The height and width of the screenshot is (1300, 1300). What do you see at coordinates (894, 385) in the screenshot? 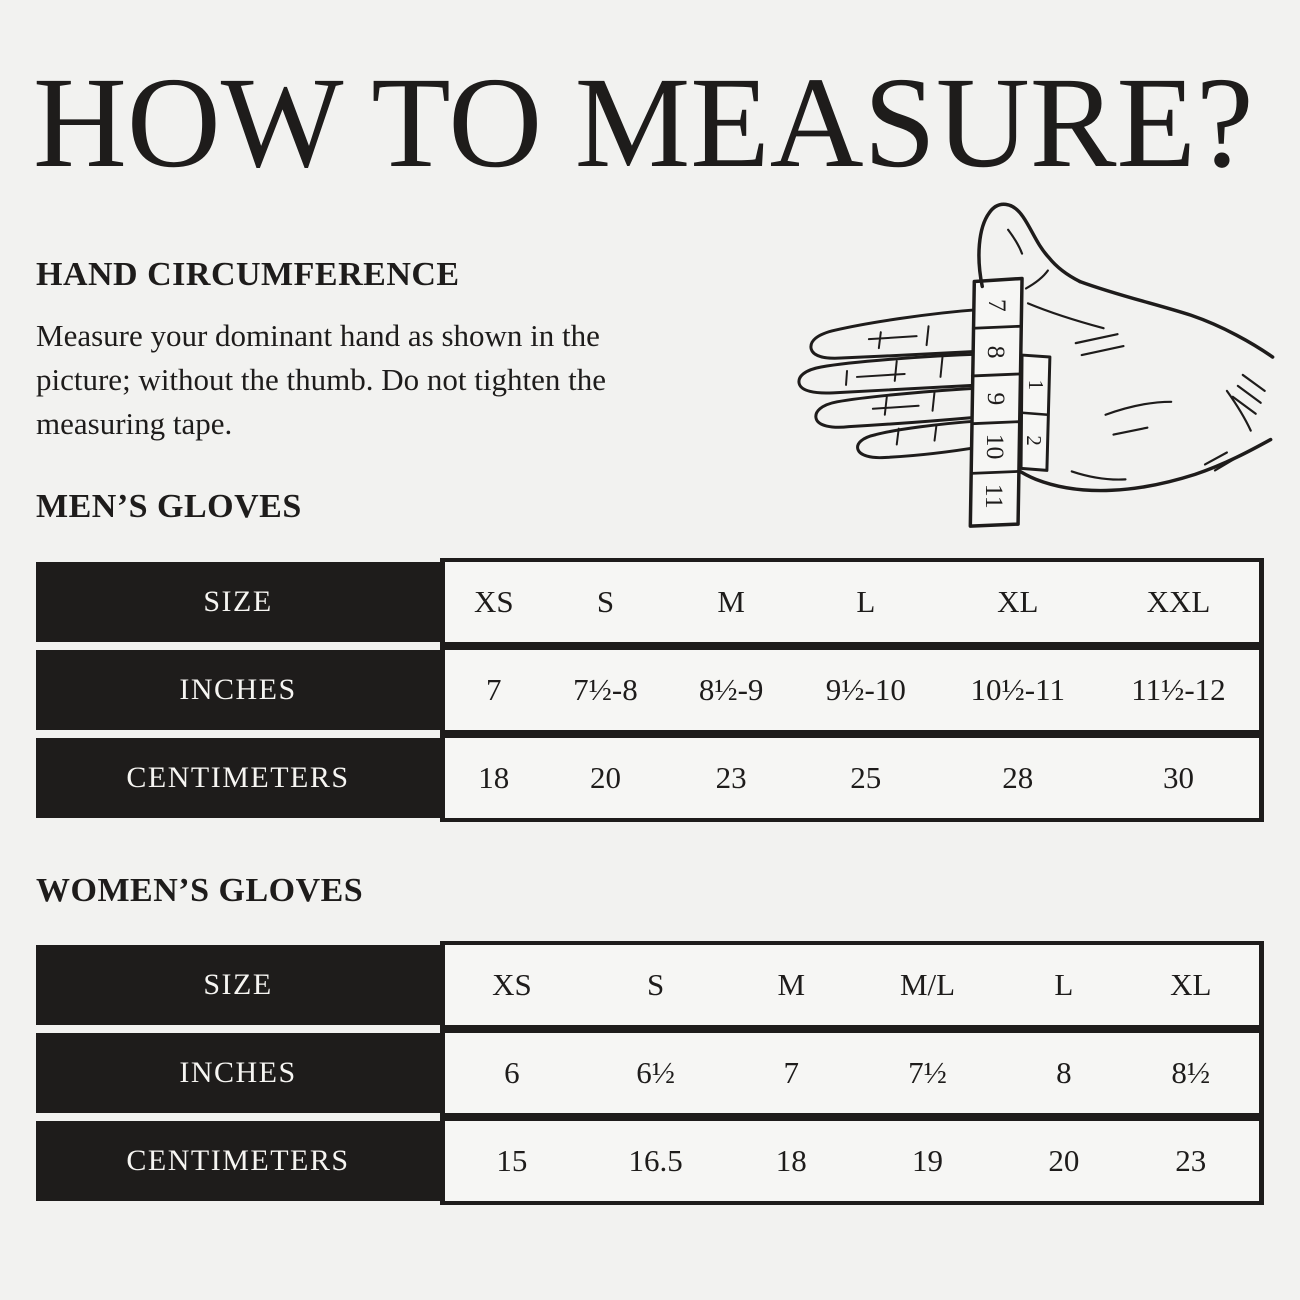
I see `finger-creases` at bounding box center [894, 385].